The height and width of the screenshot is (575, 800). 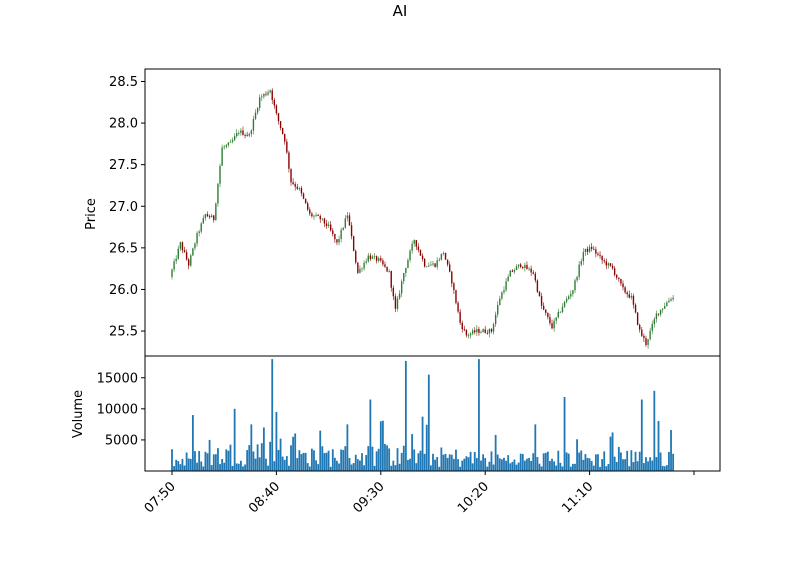 What do you see at coordinates (123, 165) in the screenshot?
I see `price-y-tick-label: 27.5` at bounding box center [123, 165].